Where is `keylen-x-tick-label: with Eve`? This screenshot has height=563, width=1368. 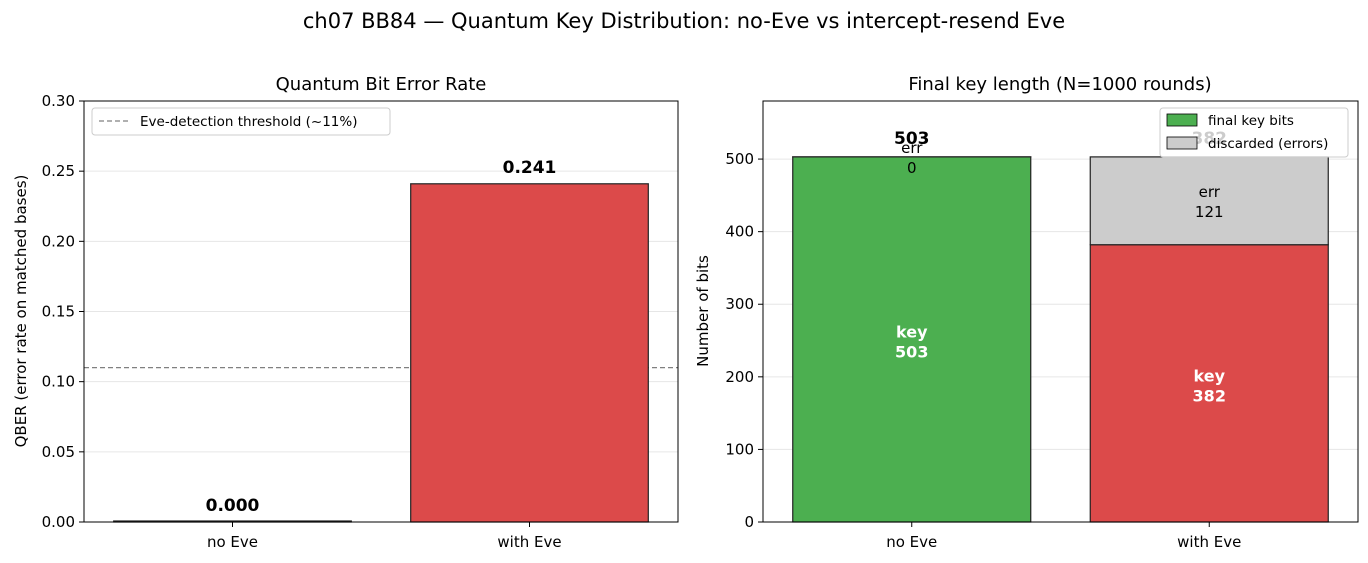 keylen-x-tick-label: with Eve is located at coordinates (1209, 542).